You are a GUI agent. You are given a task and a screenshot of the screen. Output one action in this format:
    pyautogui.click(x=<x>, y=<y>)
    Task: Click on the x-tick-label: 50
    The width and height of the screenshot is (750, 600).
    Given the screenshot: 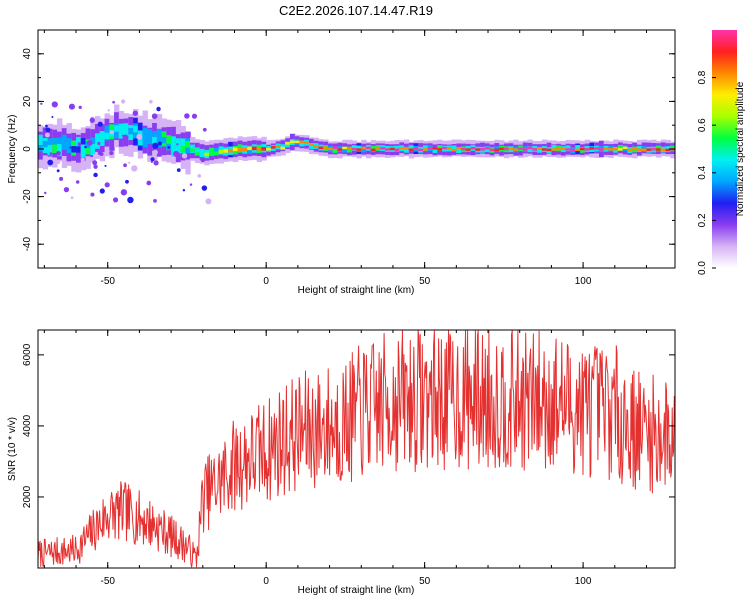 What is the action you would take?
    pyautogui.click(x=425, y=581)
    